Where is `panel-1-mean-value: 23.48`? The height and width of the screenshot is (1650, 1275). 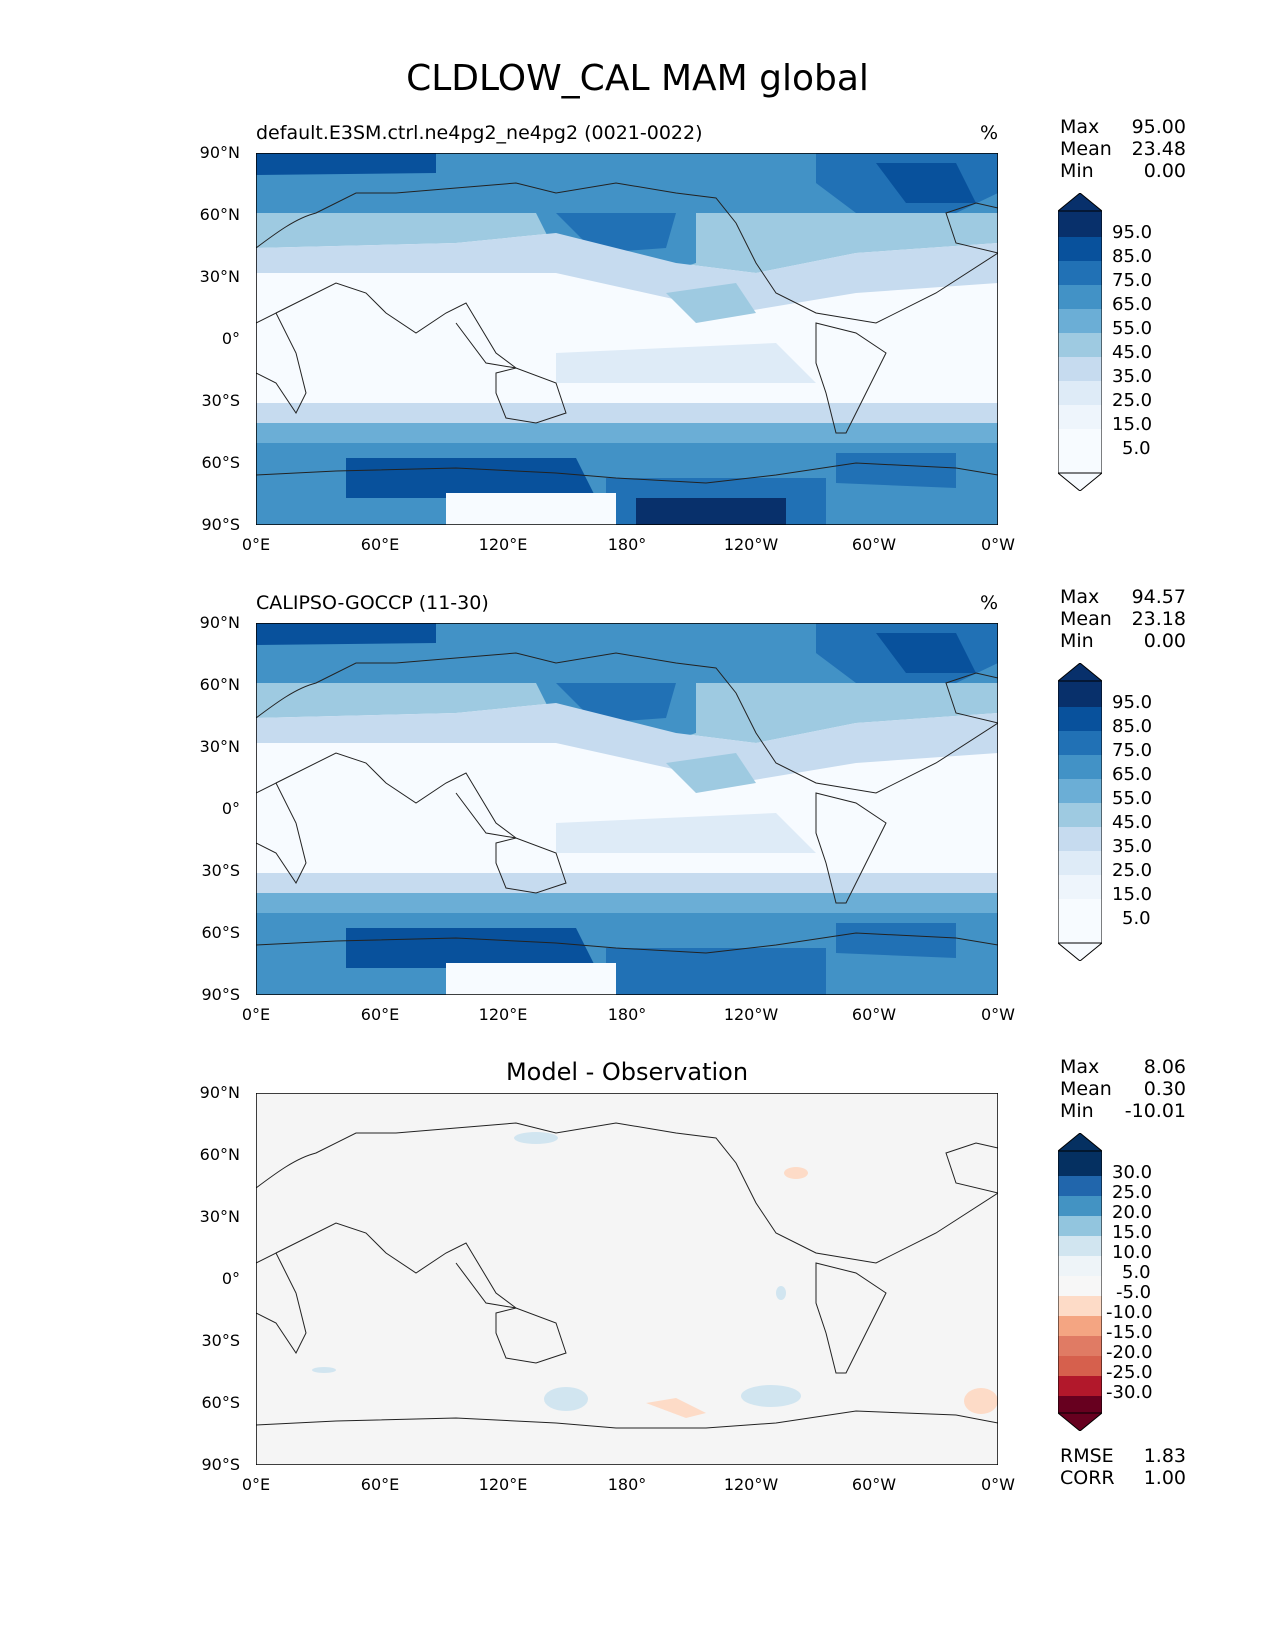 panel-1-mean-value: 23.48 is located at coordinates (1158, 149).